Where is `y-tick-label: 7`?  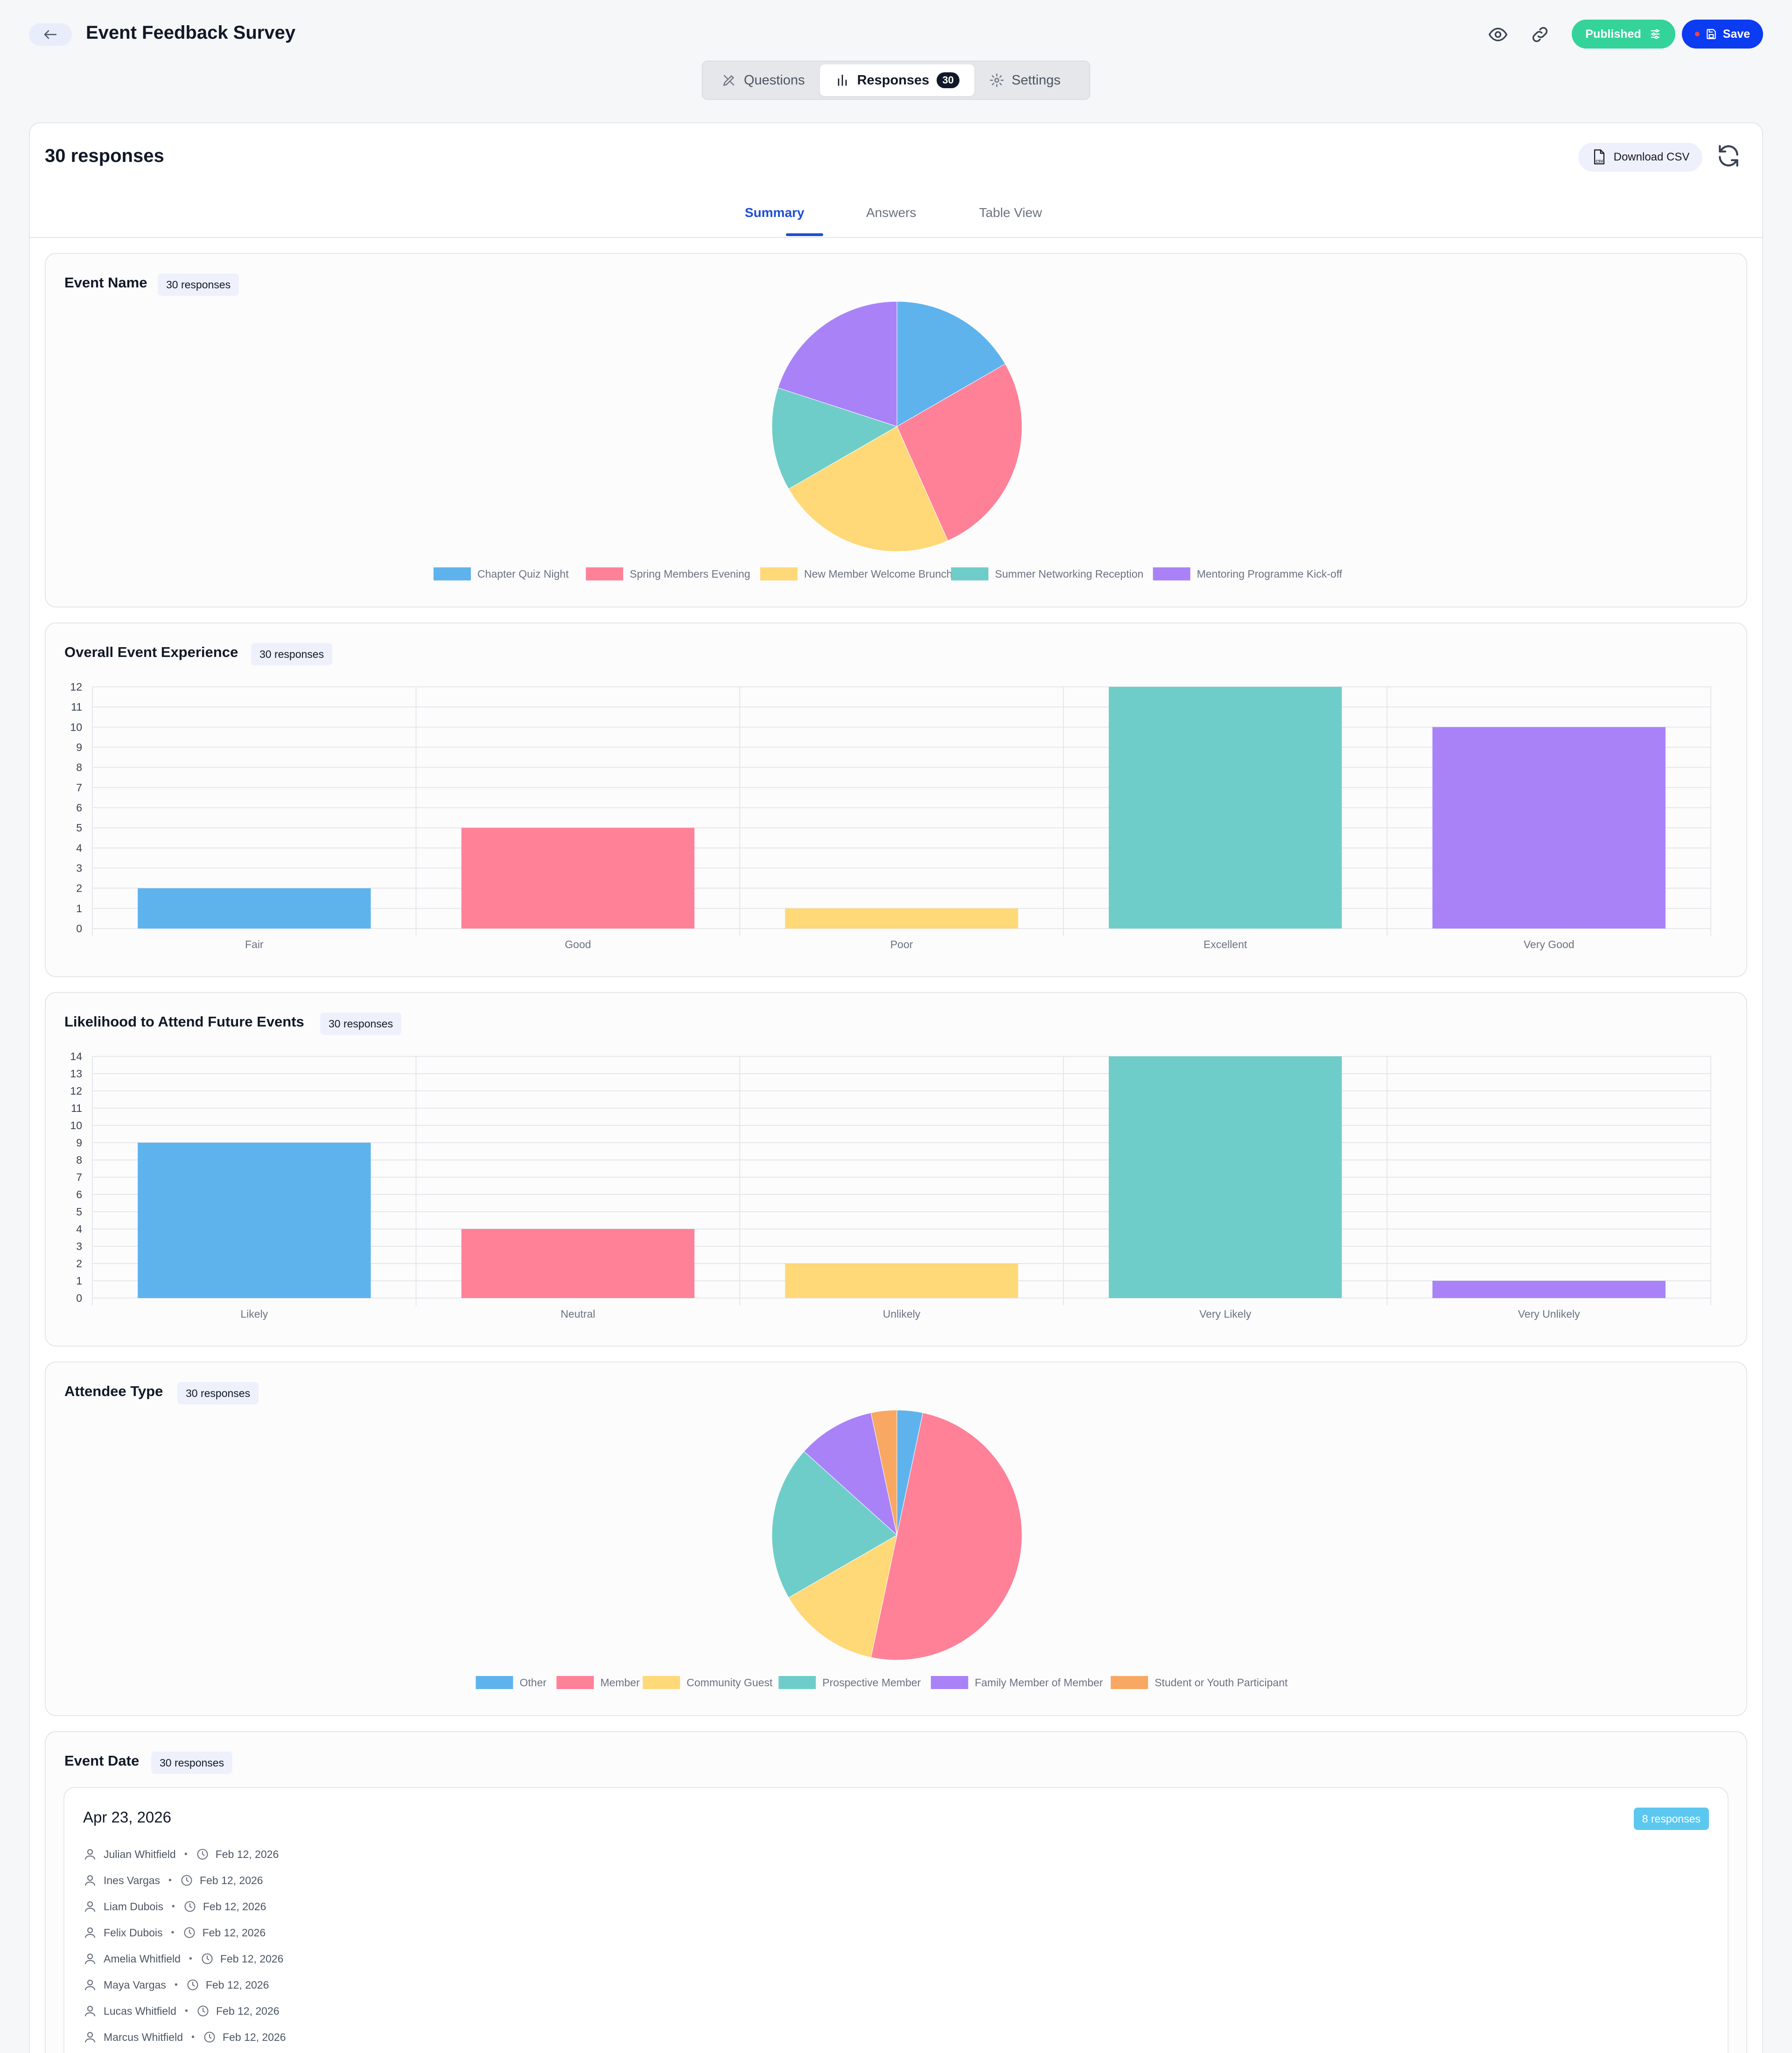 y-tick-label: 7 is located at coordinates (79, 788).